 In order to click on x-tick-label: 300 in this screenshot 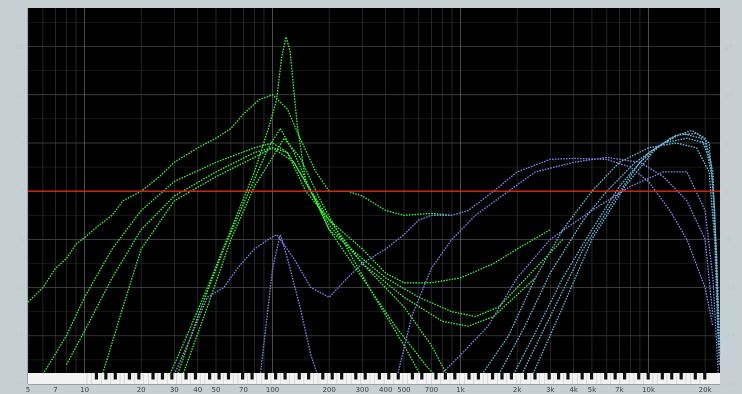, I will do `click(362, 390)`.